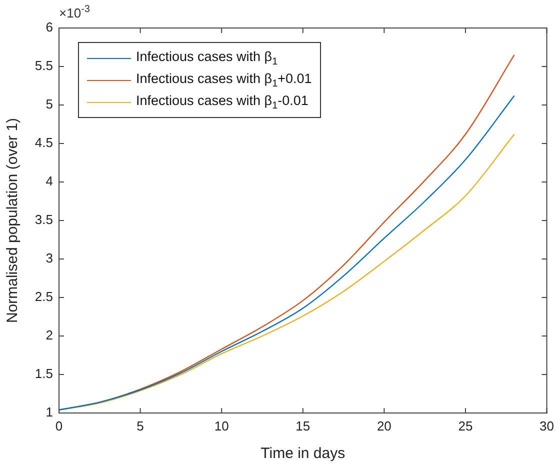 Image resolution: width=560 pixels, height=467 pixels. I want to click on x-tick-label: 15, so click(303, 426).